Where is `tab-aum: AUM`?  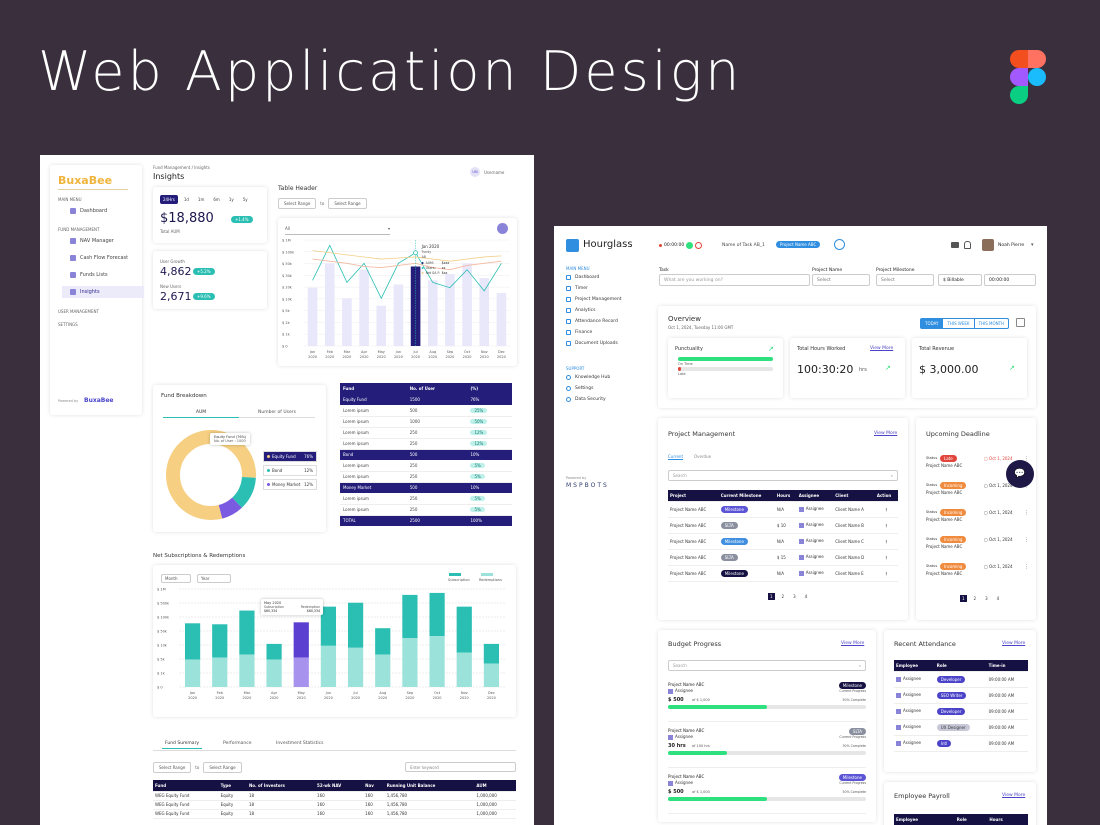 tab-aum: AUM is located at coordinates (201, 414).